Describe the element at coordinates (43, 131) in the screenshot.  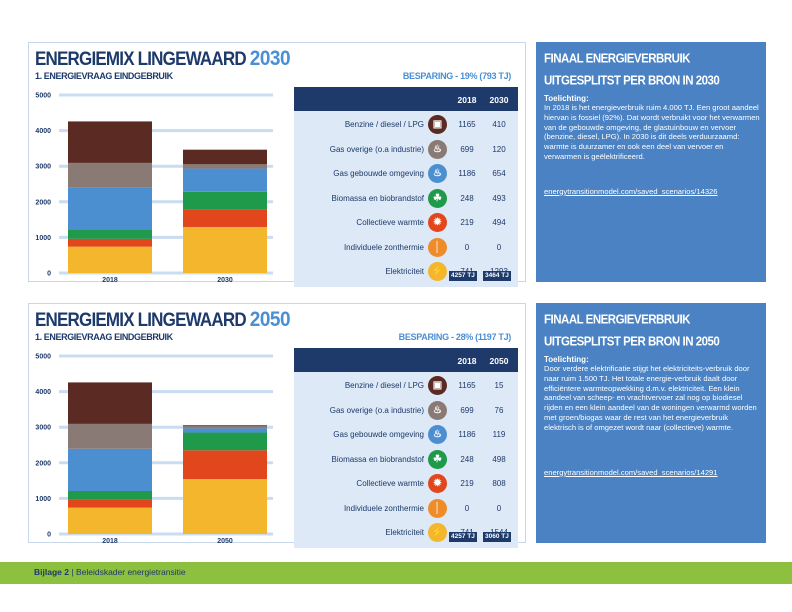
I see `y-tick-label: 4000` at that location.